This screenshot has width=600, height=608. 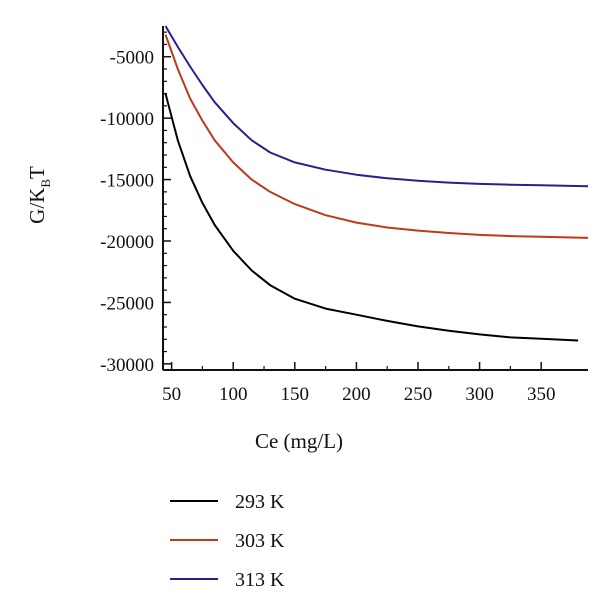 I want to click on y-axis-label: G/KBT, so click(x=39, y=195).